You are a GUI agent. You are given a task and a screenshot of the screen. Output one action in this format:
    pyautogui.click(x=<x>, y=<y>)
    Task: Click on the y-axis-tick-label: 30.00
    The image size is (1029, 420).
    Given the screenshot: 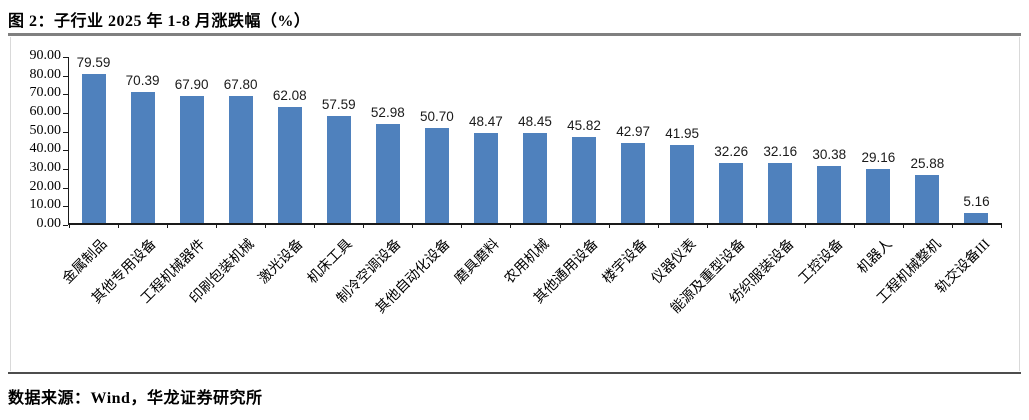 What is the action you would take?
    pyautogui.click(x=45, y=167)
    